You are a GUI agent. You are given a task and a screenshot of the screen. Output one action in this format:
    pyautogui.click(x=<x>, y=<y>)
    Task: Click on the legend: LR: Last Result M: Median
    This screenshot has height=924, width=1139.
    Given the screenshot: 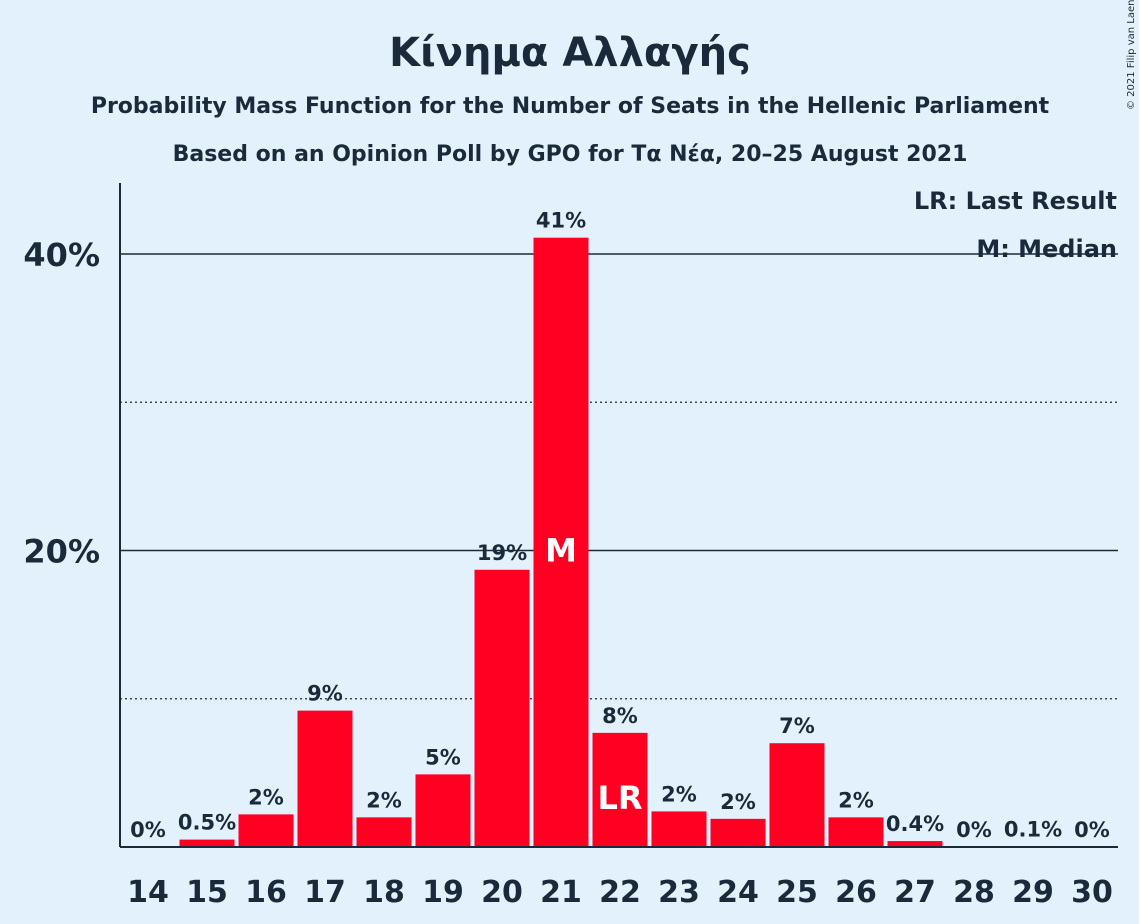 What is the action you would take?
    pyautogui.click(x=1015, y=225)
    